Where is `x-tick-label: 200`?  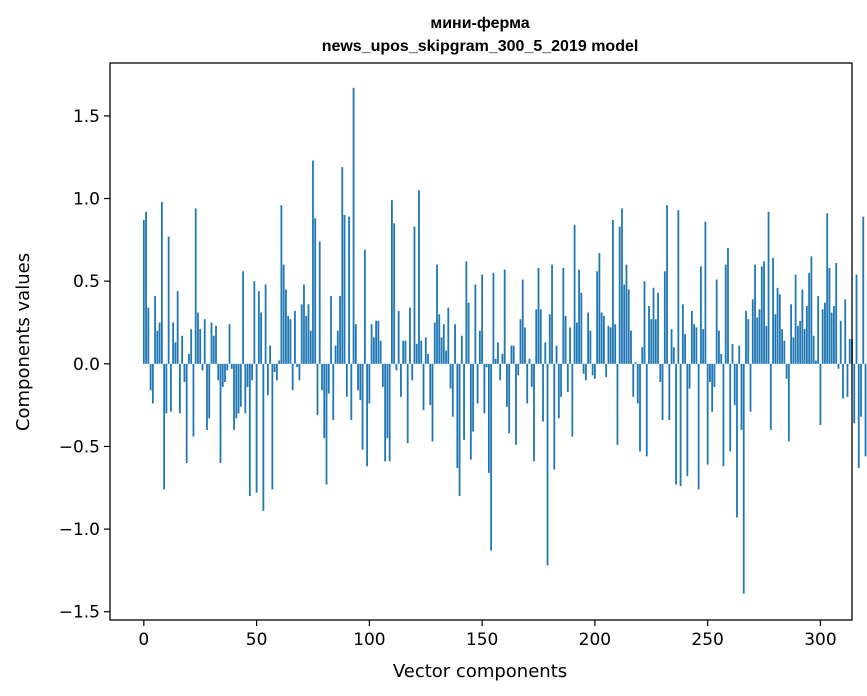
x-tick-label: 200 is located at coordinates (595, 640).